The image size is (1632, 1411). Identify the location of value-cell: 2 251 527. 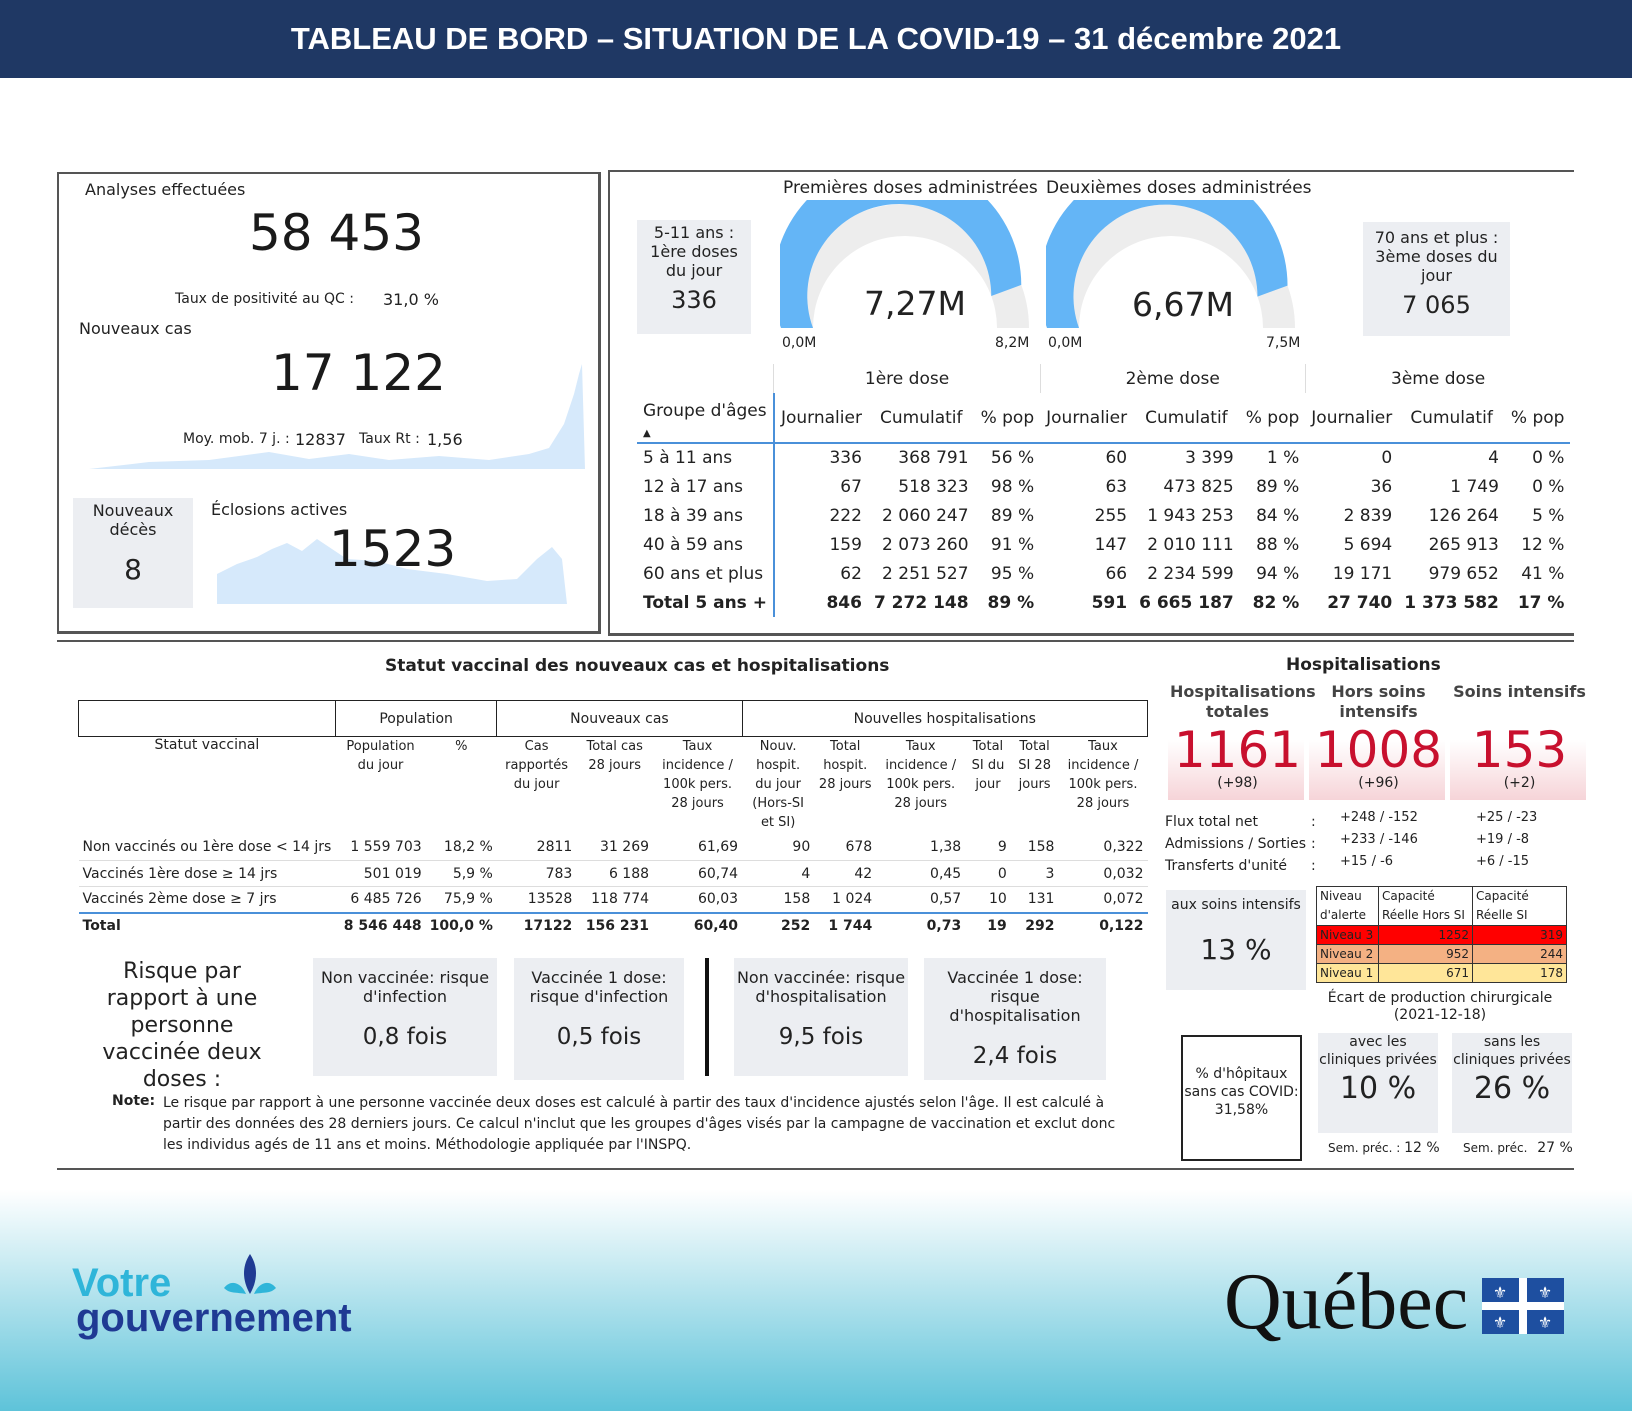
(925, 573).